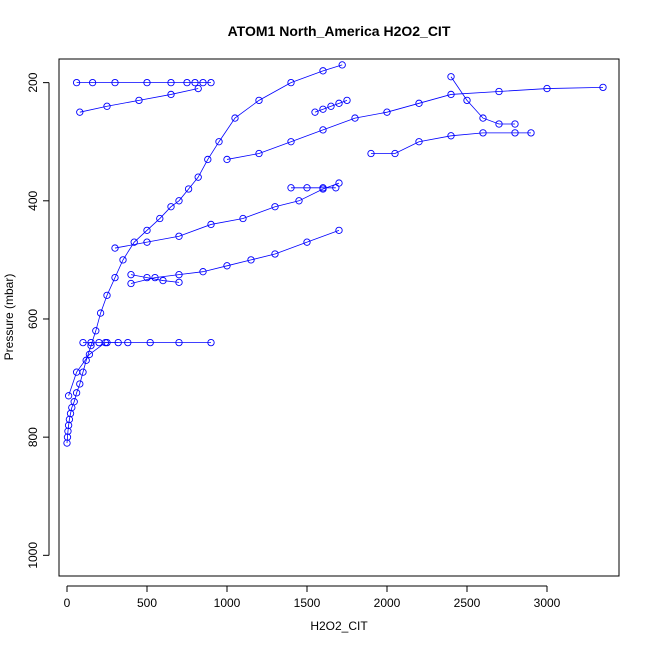 Image resolution: width=650 pixels, height=650 pixels. I want to click on x-tick-label: 500, so click(147, 603).